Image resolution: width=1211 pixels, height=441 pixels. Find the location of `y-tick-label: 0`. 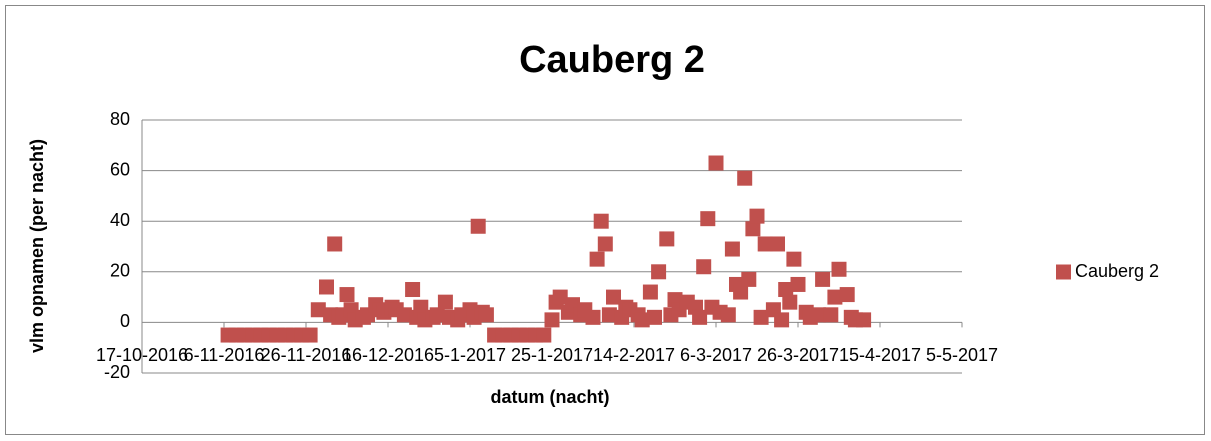

y-tick-label: 0 is located at coordinates (125, 321).